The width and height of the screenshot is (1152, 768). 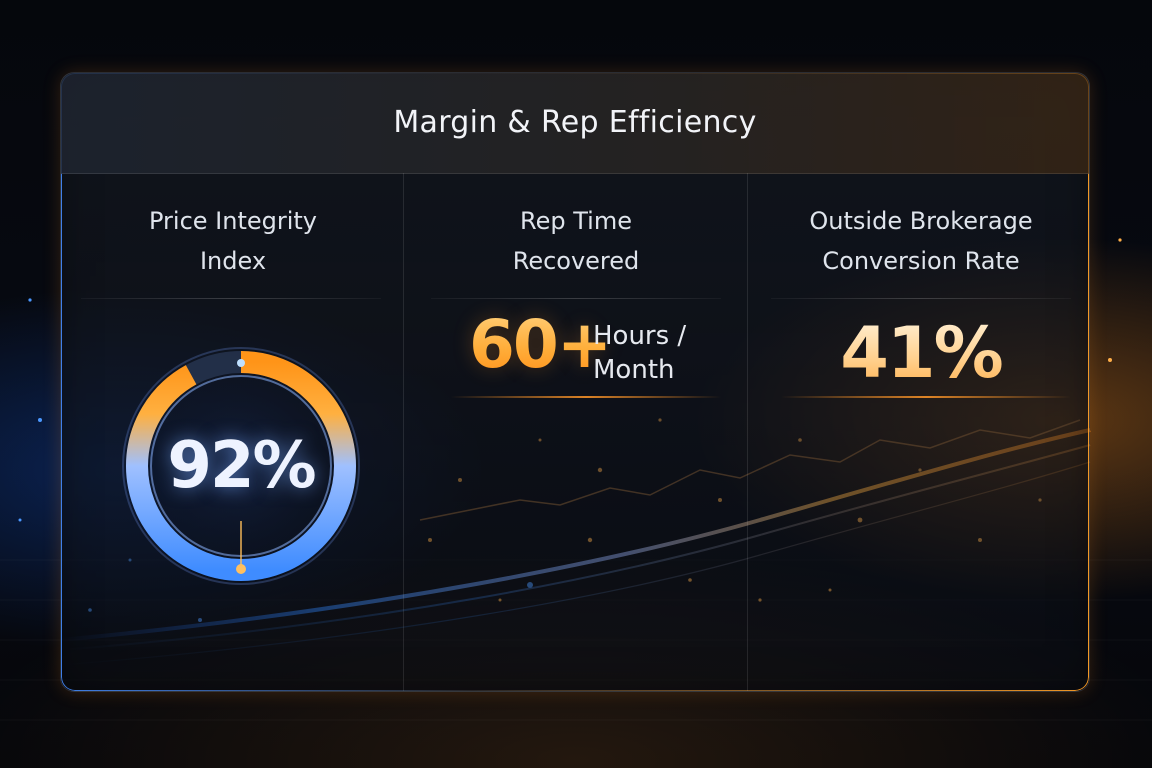 What do you see at coordinates (926, 397) in the screenshot?
I see `brokerage-conversion-underline` at bounding box center [926, 397].